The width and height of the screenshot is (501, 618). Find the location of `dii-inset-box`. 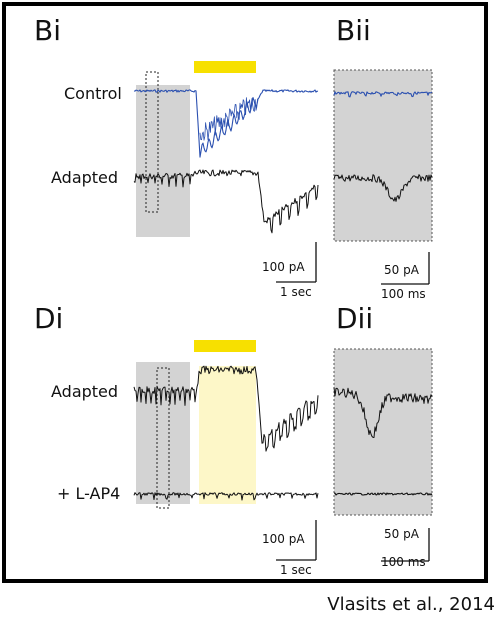

dii-inset-box is located at coordinates (383, 432).